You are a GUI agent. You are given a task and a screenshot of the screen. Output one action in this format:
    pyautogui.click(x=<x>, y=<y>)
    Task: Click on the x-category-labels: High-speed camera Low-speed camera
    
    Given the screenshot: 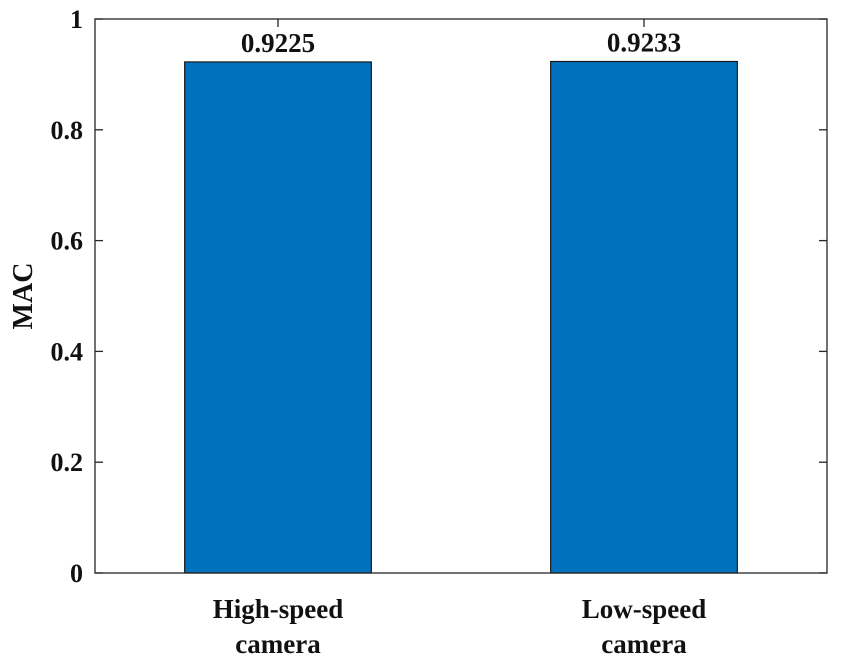 What is the action you would take?
    pyautogui.click(x=460, y=626)
    